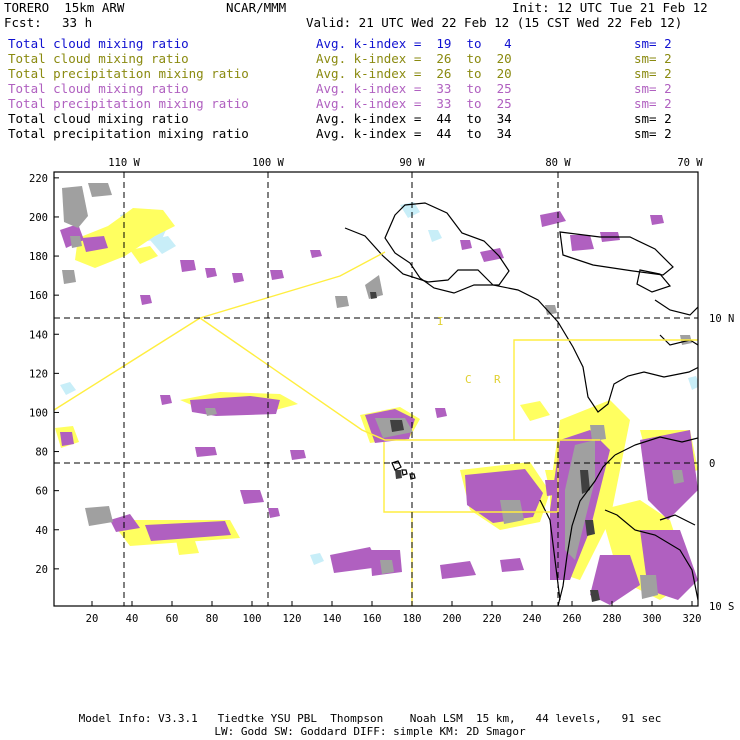  I want to click on legend-k-index: Avg. k-index = 19 to 4, so click(414, 43).